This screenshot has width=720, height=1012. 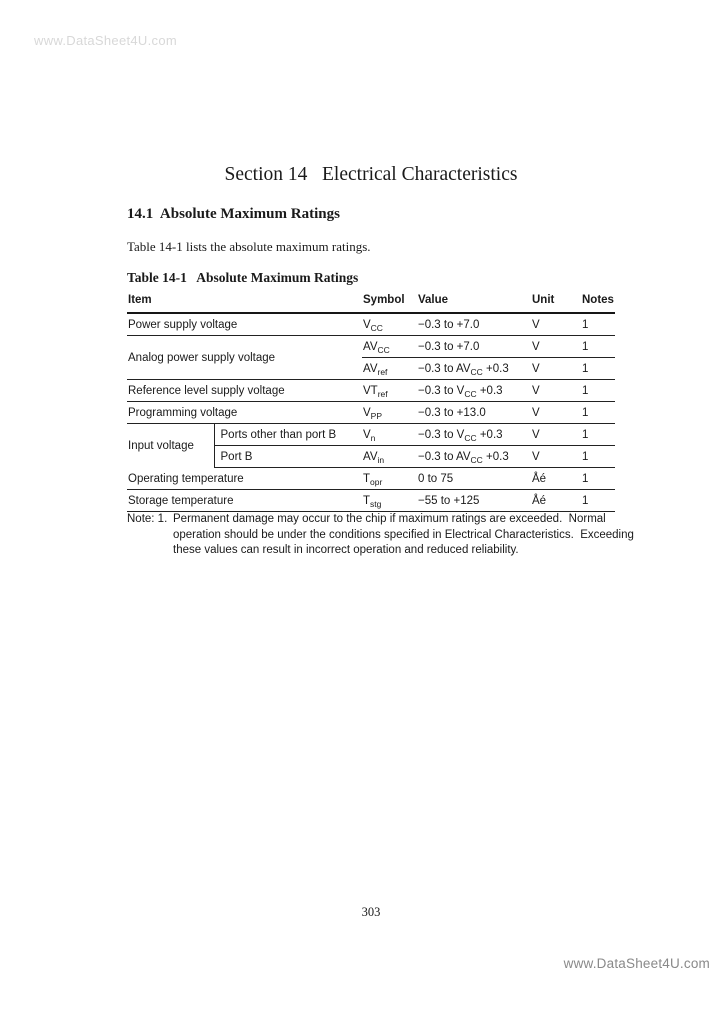 What do you see at coordinates (243, 277) in the screenshot?
I see `table-caption: Table 14-1 Absolute Maximum Ratings` at bounding box center [243, 277].